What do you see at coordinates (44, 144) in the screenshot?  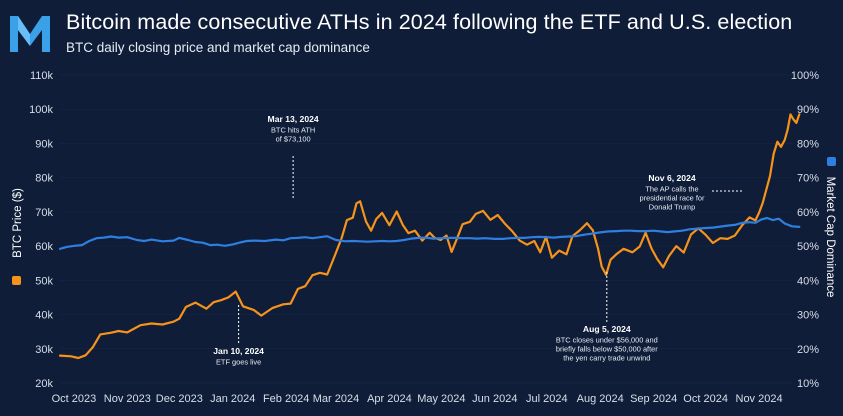 I see `y-tick-label-left: 90k` at bounding box center [44, 144].